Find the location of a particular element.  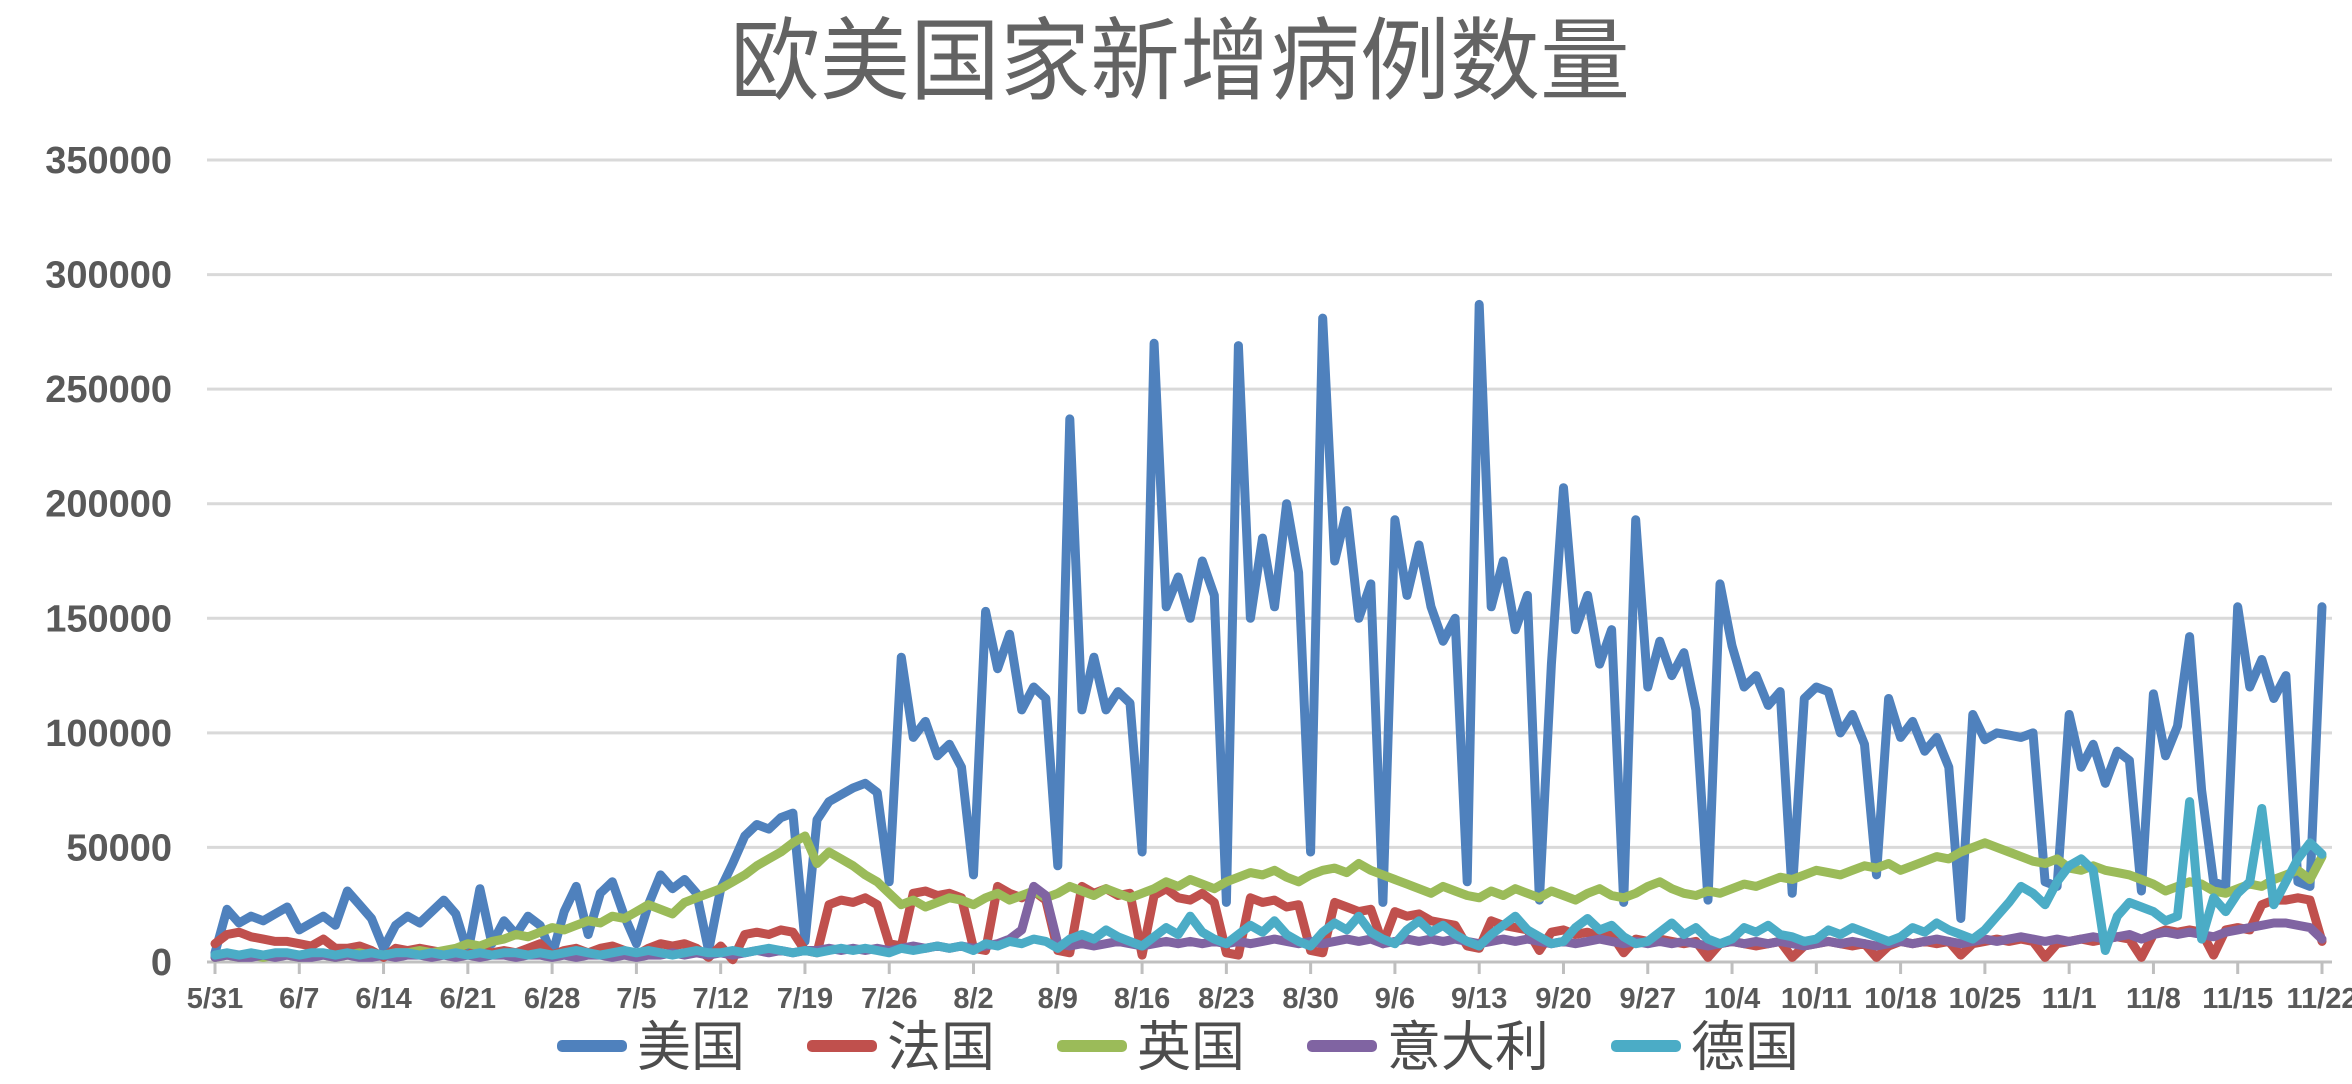

x-axis-tick-label: 10/11 is located at coordinates (1816, 999).